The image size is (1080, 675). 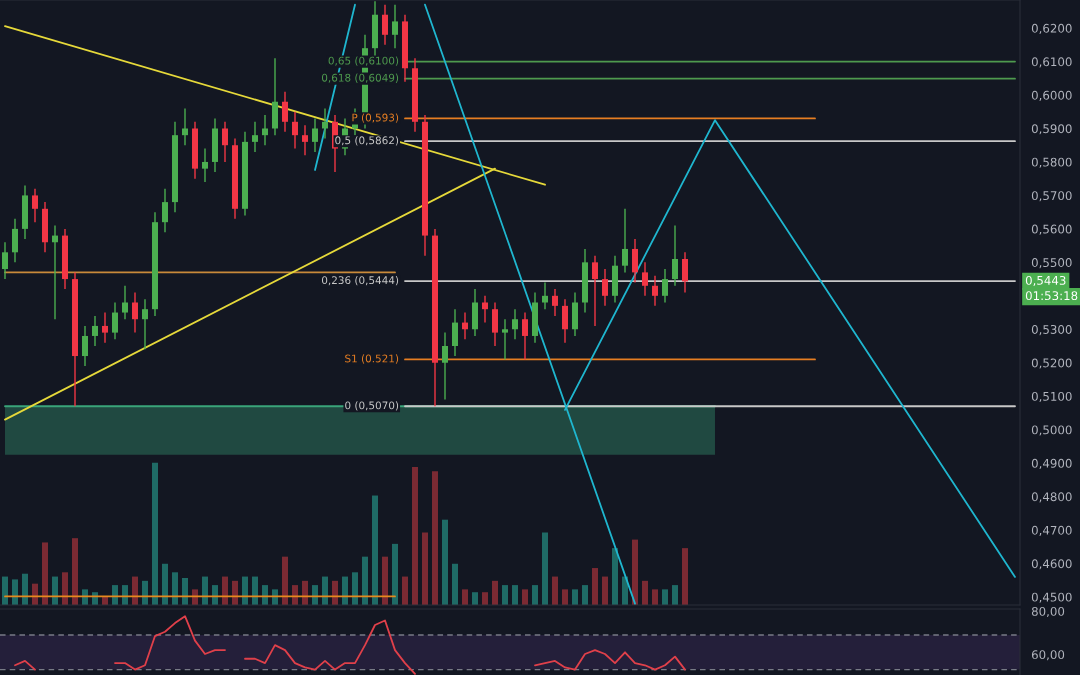 What do you see at coordinates (1051, 463) in the screenshot?
I see `y-tick-label: 0,4900` at bounding box center [1051, 463].